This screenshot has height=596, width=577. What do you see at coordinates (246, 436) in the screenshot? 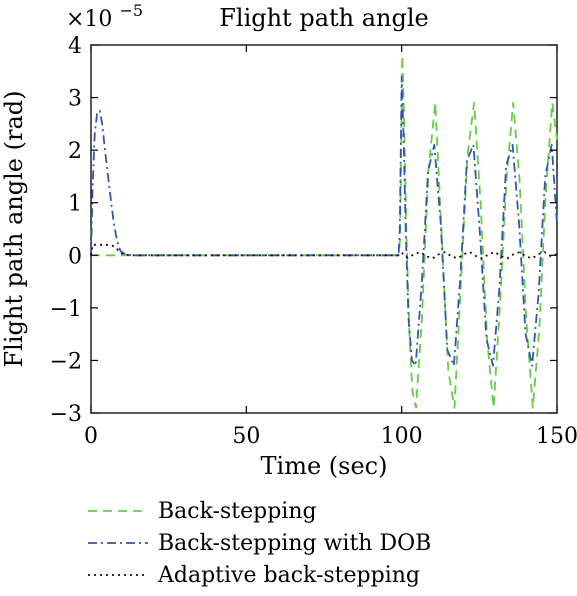
I see `x-tick-label: 50` at bounding box center [246, 436].